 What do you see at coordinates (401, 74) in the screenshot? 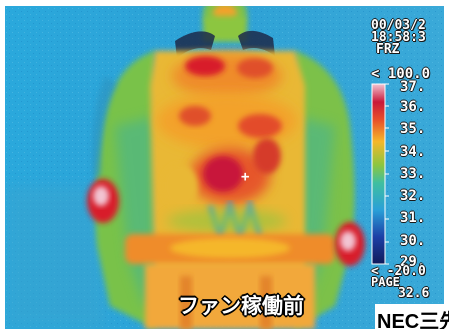
I see `range-max-label: < 100.0` at bounding box center [401, 74].